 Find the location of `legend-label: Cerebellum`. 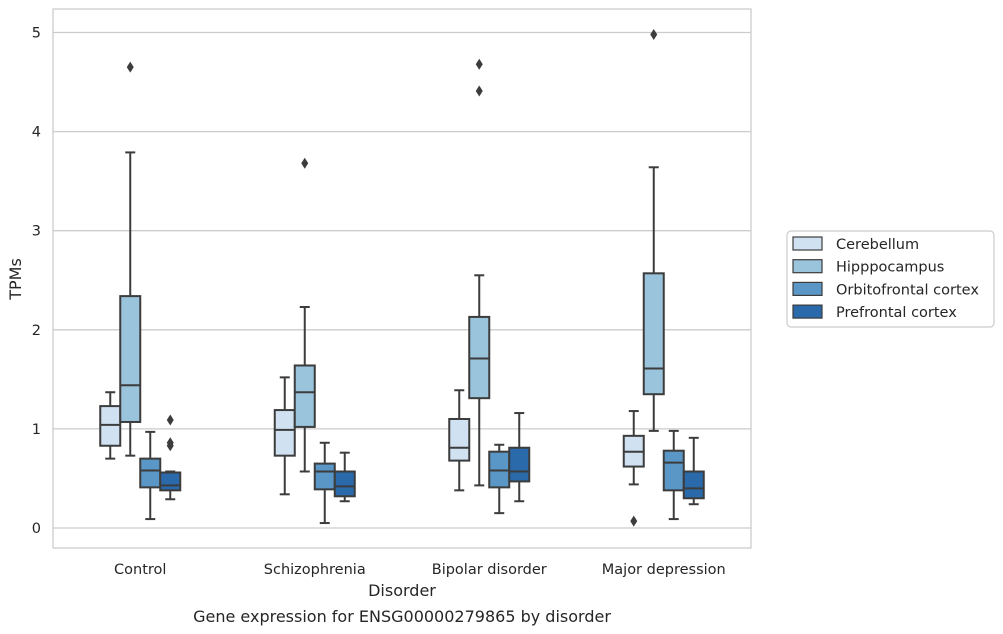

legend-label: Cerebellum is located at coordinates (877, 245).